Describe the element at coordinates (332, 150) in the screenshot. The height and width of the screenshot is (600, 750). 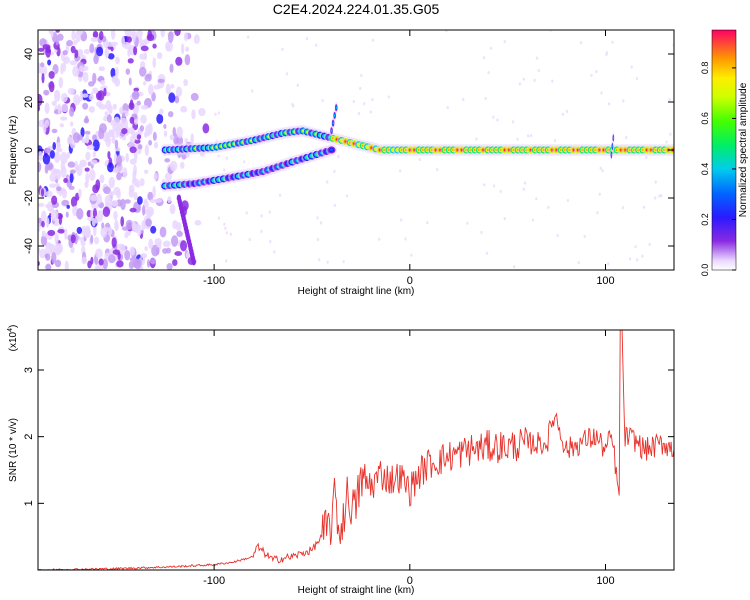
I see `heatmap-lower-branch-core` at that location.